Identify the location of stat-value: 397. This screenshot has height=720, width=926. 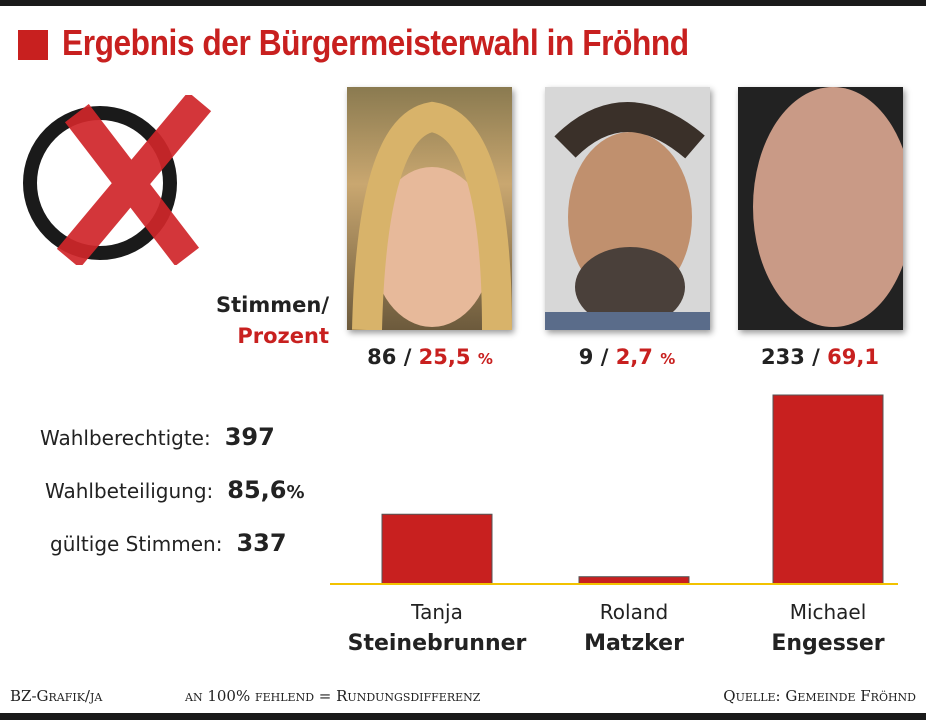
(249, 437).